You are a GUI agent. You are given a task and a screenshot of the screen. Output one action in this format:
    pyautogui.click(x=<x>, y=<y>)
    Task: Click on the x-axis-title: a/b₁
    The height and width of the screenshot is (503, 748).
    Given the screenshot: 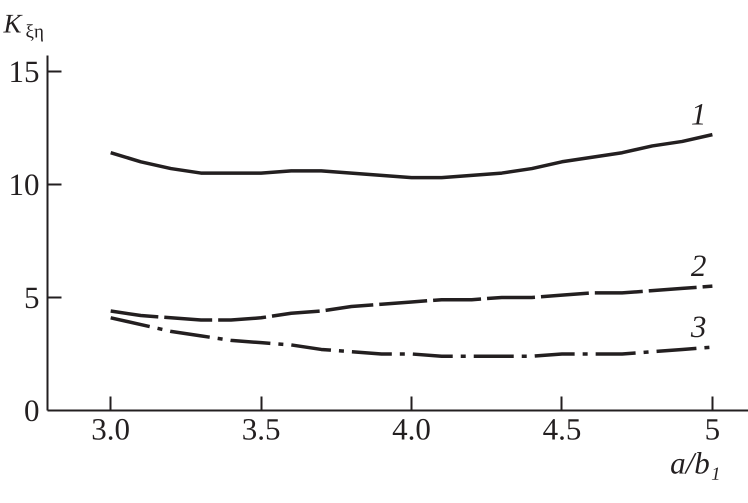 What is the action you would take?
    pyautogui.click(x=695, y=463)
    